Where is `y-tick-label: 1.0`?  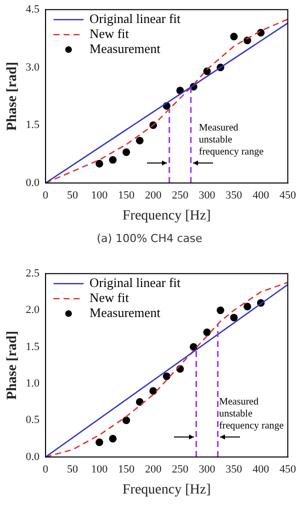
y-tick-label: 1.0 is located at coordinates (33, 384).